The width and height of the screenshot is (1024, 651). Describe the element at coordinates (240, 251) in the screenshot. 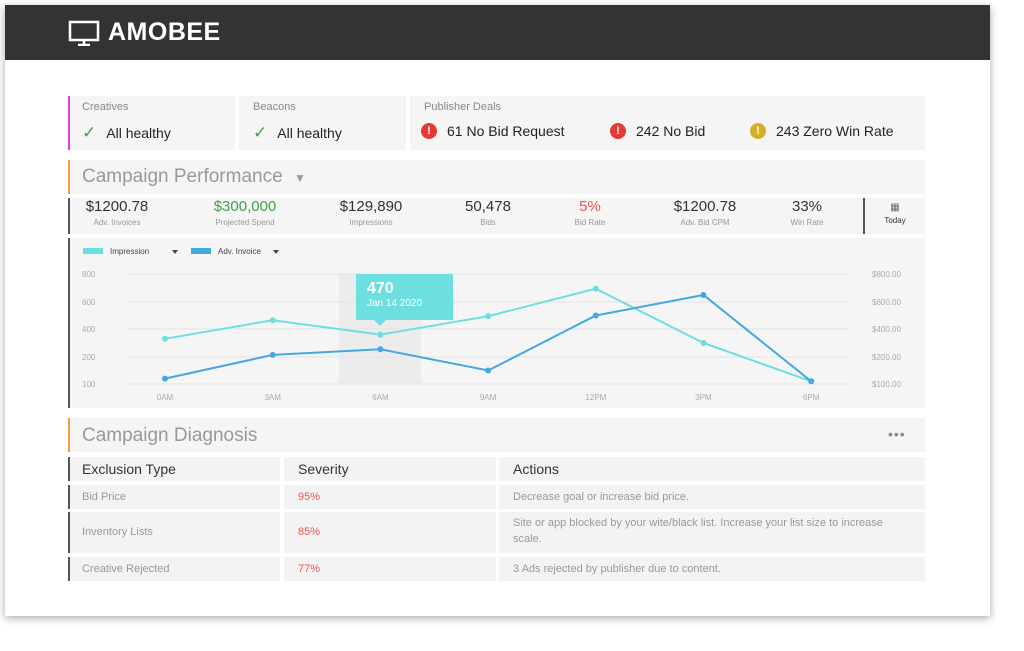

I see `legend-label: Adv. Invoice` at that location.